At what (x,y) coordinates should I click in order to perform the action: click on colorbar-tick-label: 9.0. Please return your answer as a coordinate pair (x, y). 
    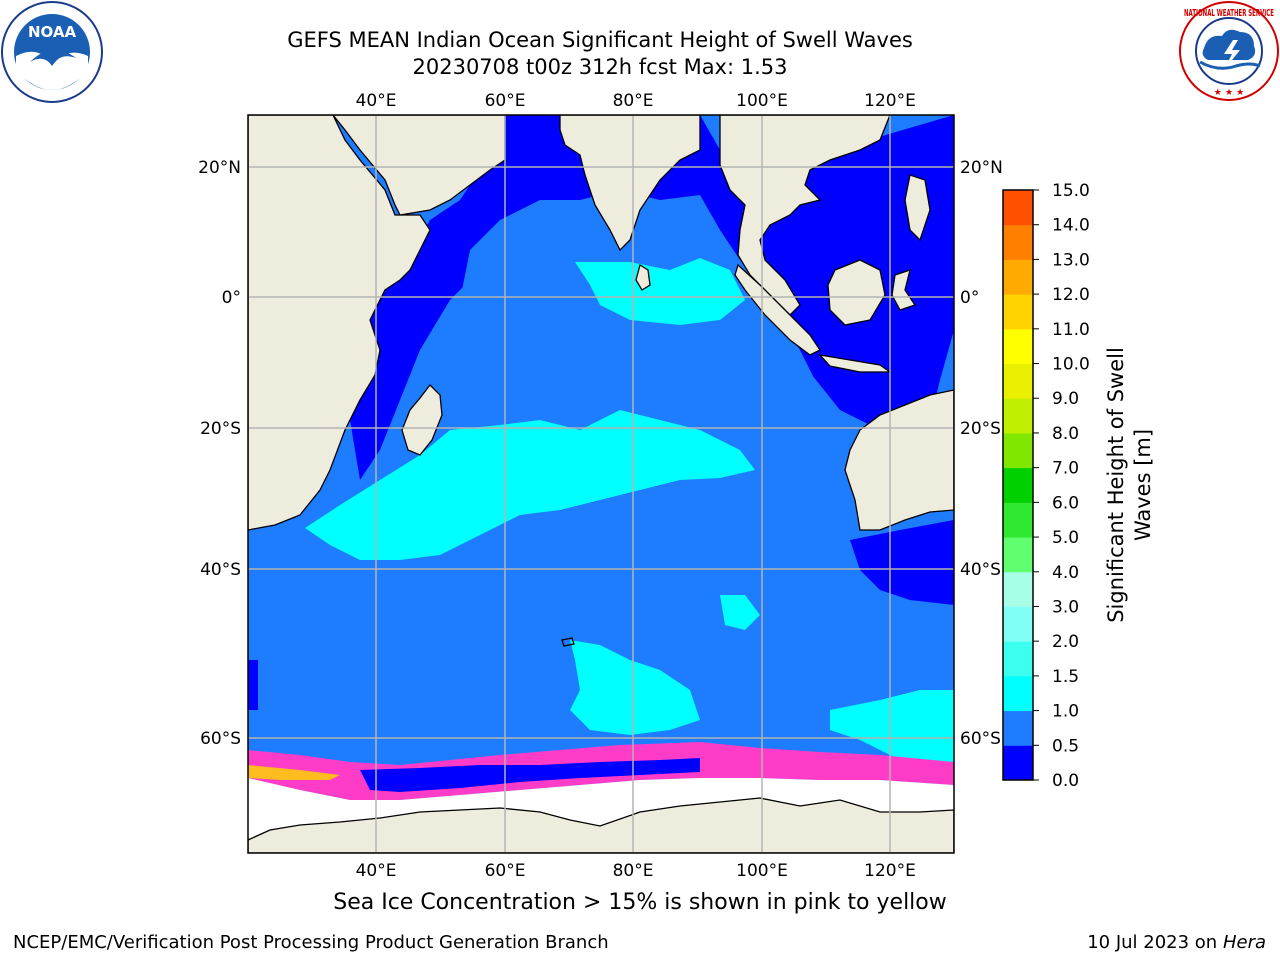
    Looking at the image, I should click on (1065, 399).